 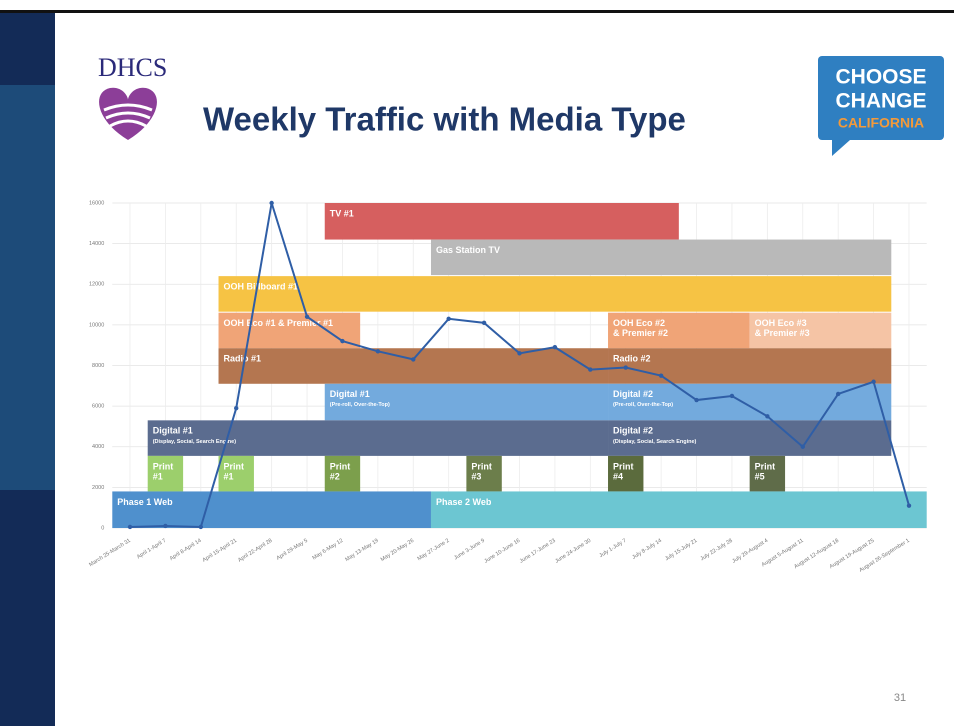 I want to click on badge-line: CALIFORNIA, so click(x=881, y=123).